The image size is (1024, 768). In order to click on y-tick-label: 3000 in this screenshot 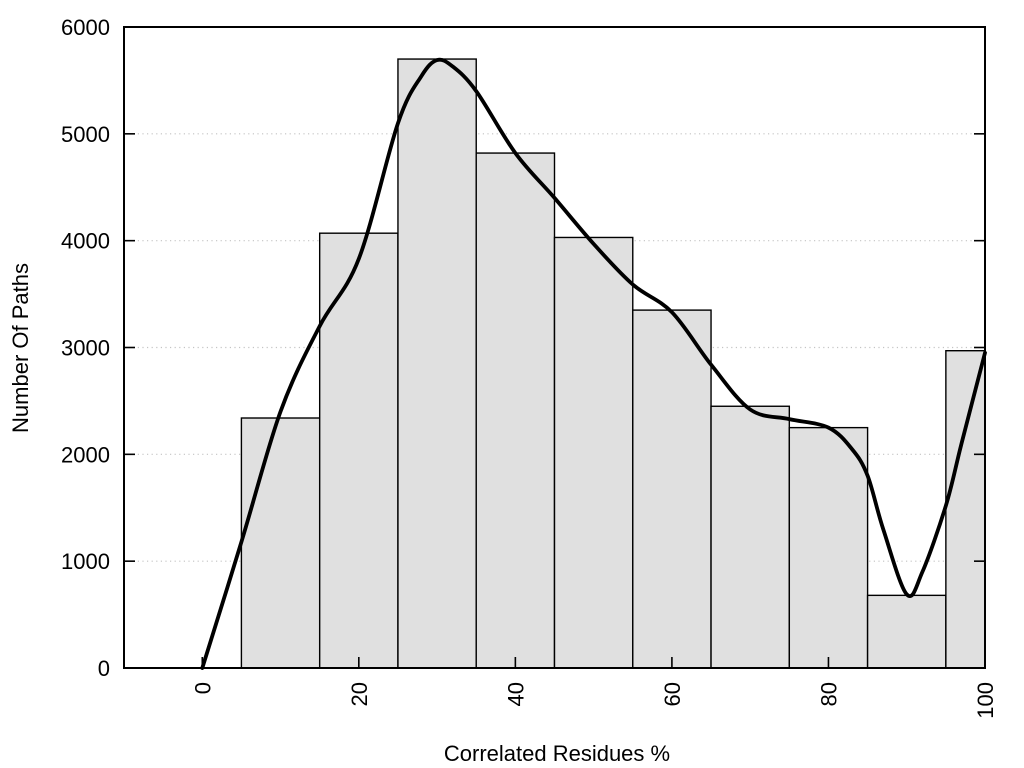, I will do `click(85, 348)`.